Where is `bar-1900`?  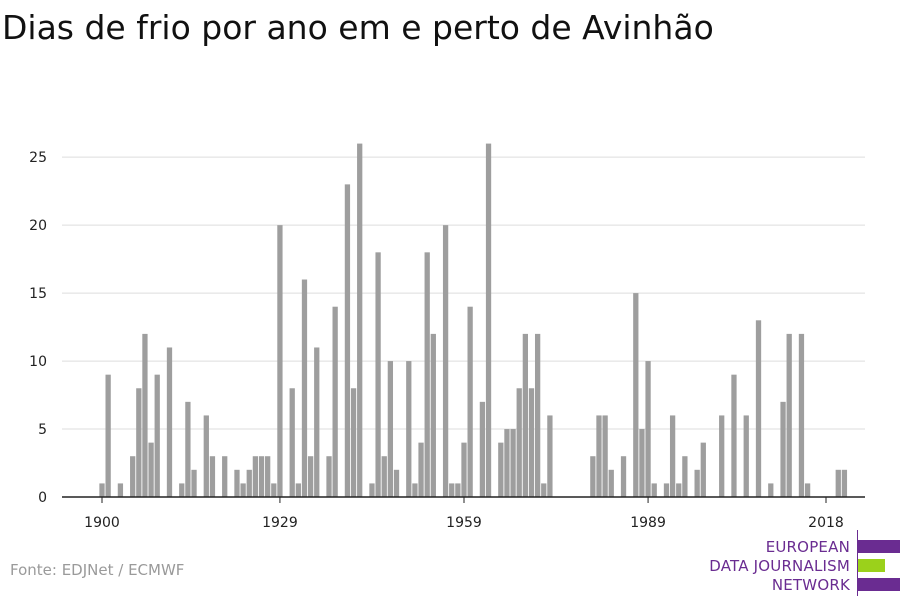 bar-1900 is located at coordinates (102, 490).